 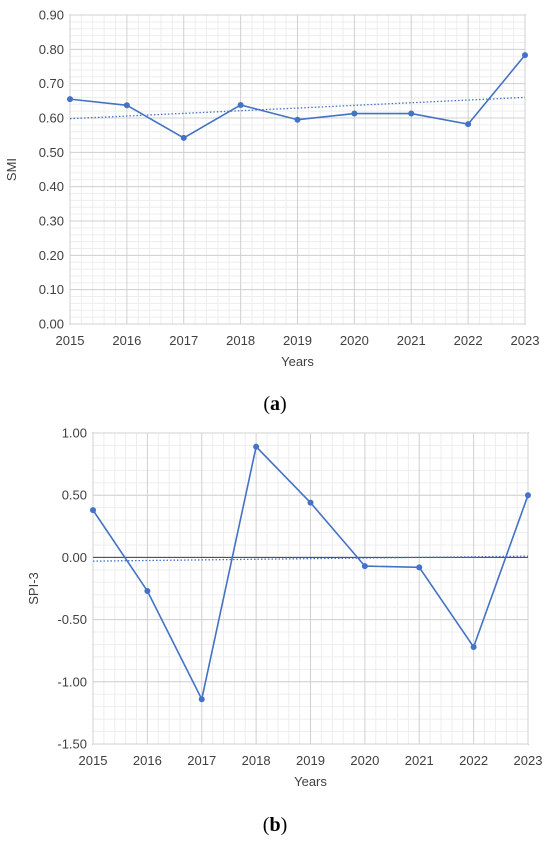 What do you see at coordinates (72, 681) in the screenshot?
I see `y-tick-label: -1.00` at bounding box center [72, 681].